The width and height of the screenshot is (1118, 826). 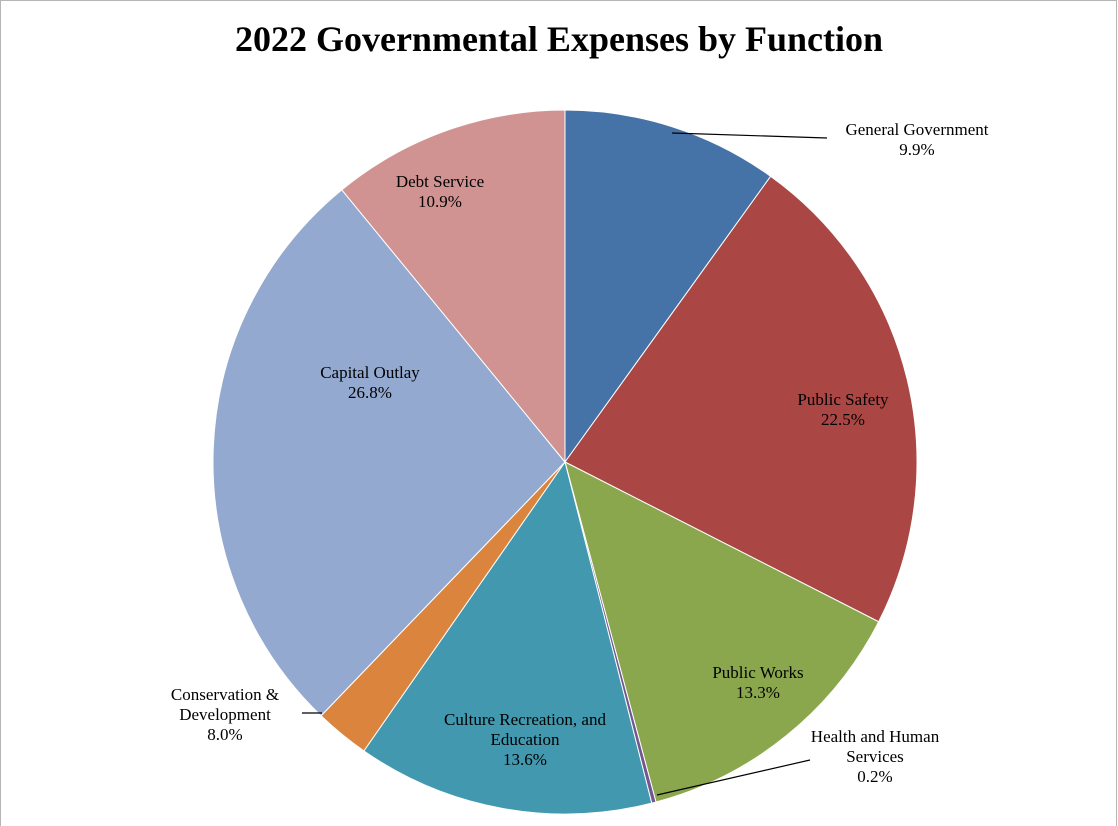 What do you see at coordinates (525, 719) in the screenshot?
I see `category-label: Culture Recreation, and` at bounding box center [525, 719].